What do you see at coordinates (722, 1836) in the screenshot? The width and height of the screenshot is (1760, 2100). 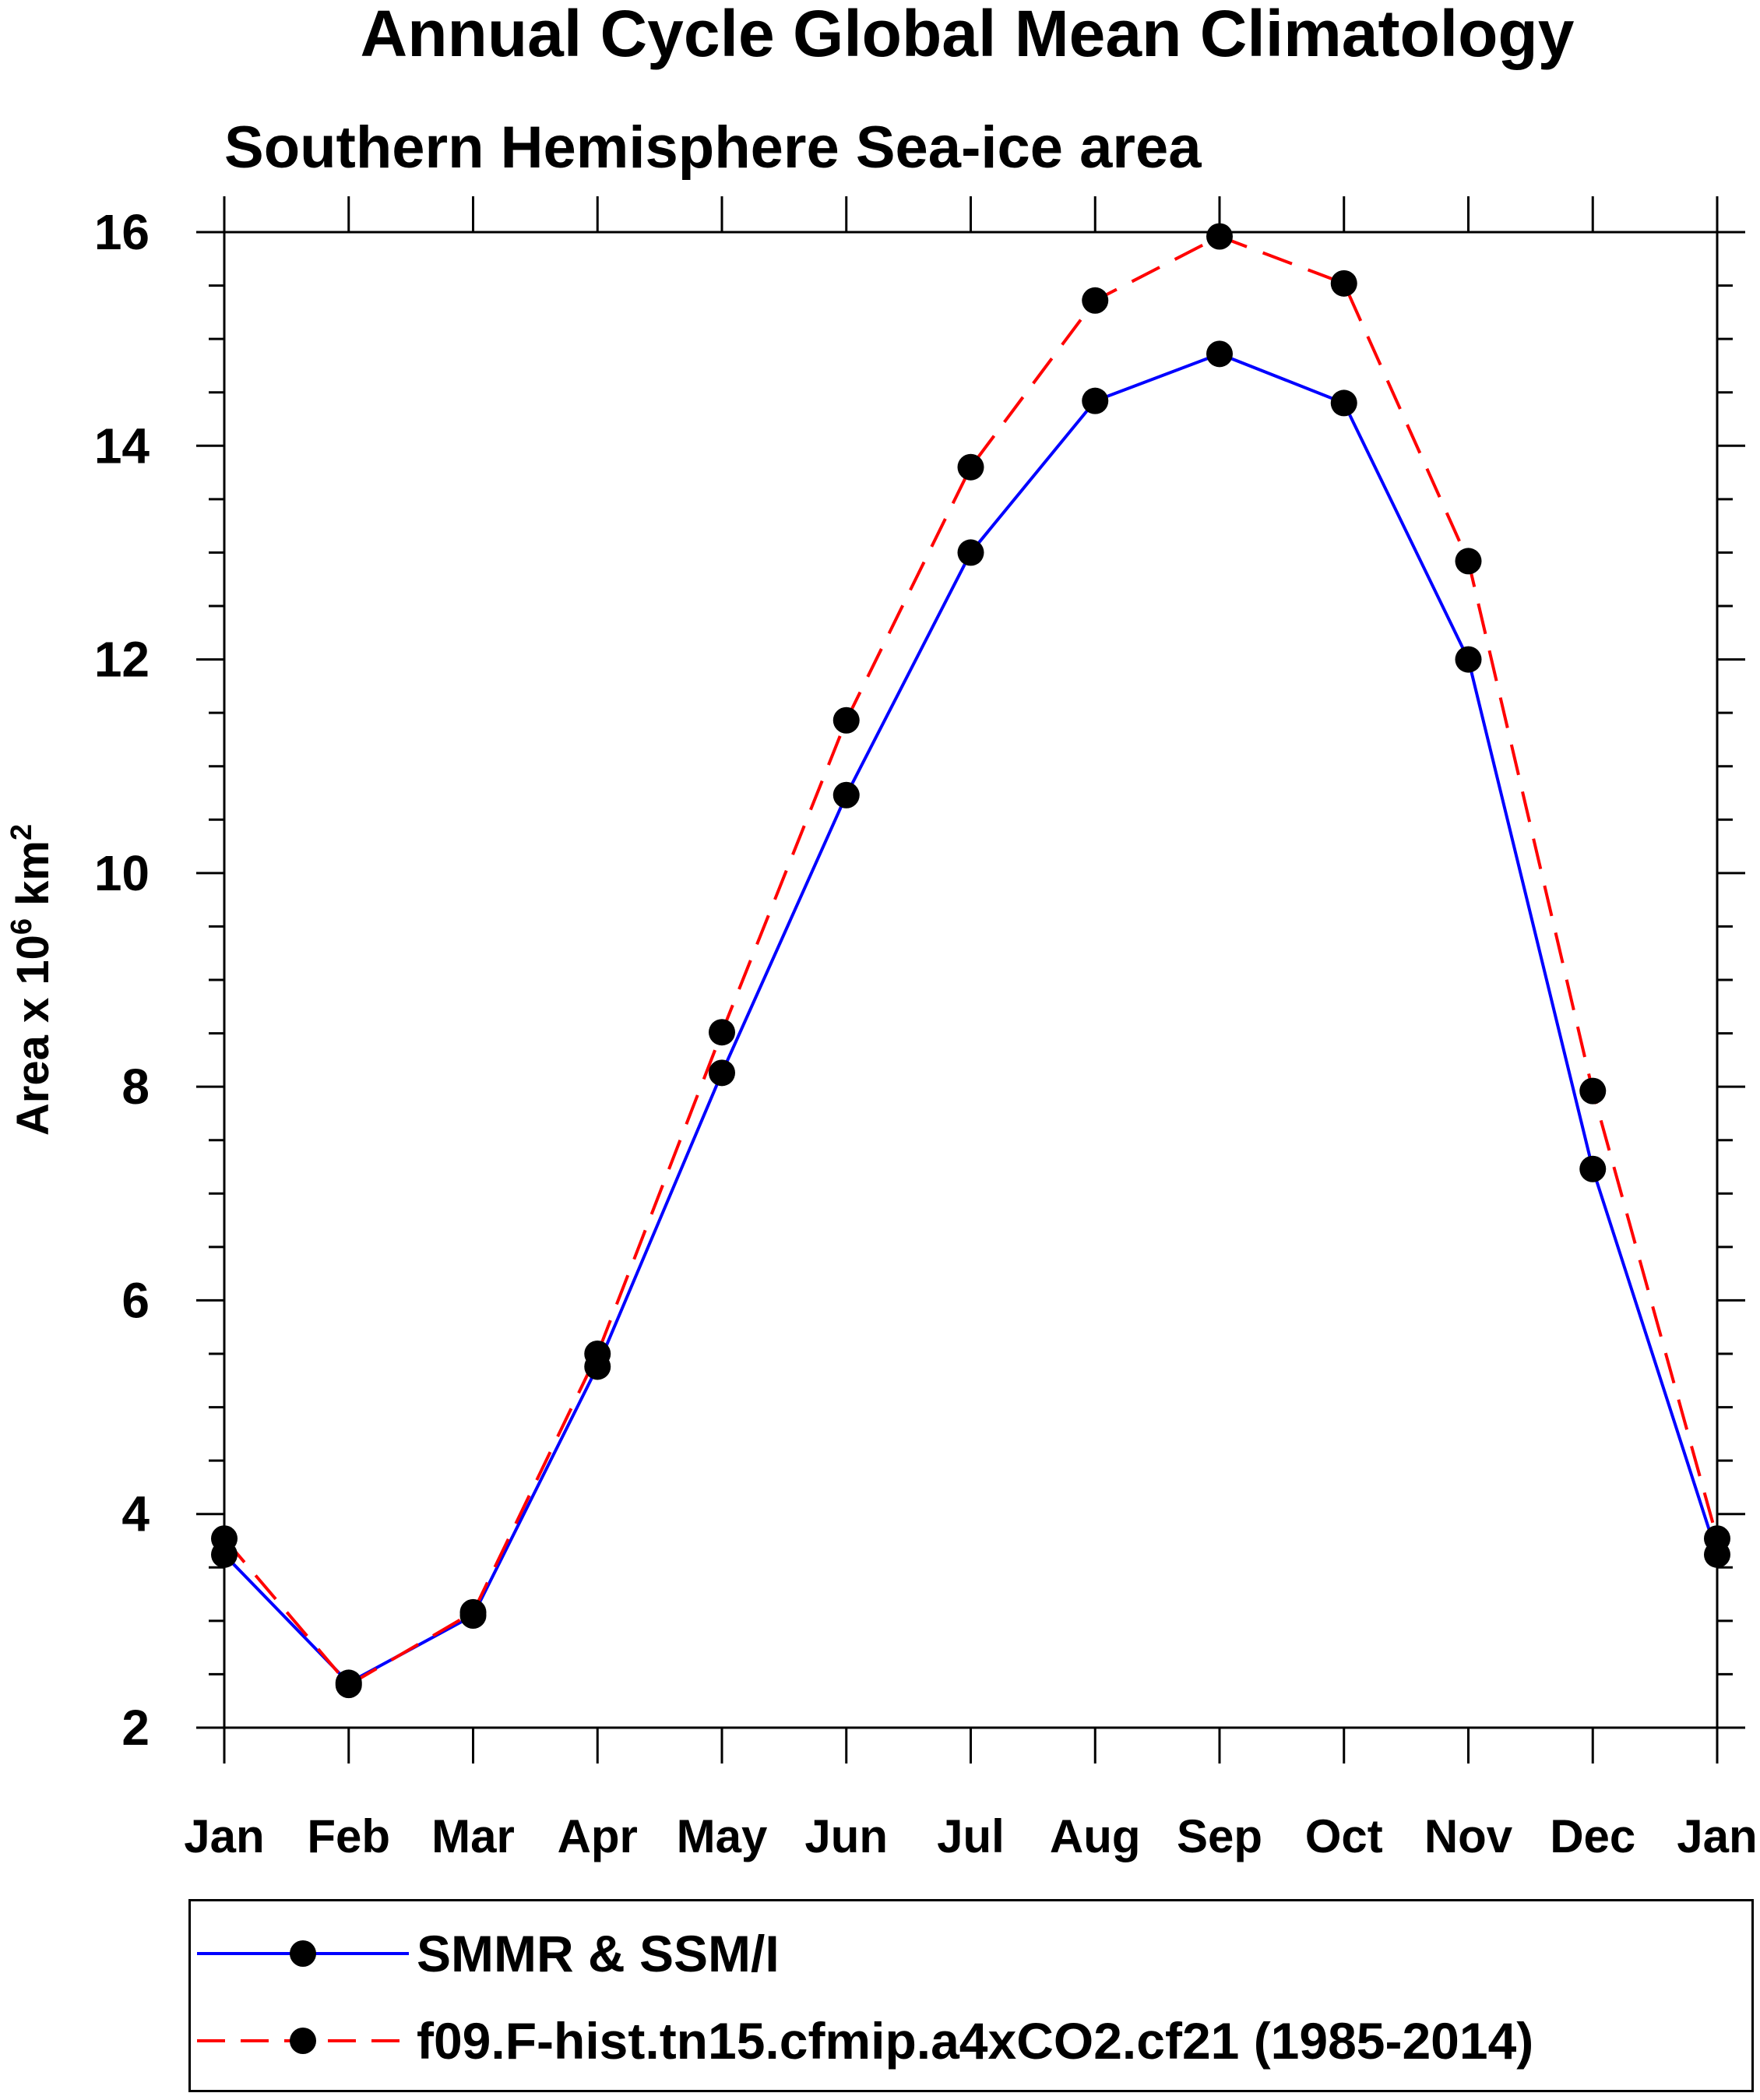 I see `x-tick-label: May` at bounding box center [722, 1836].